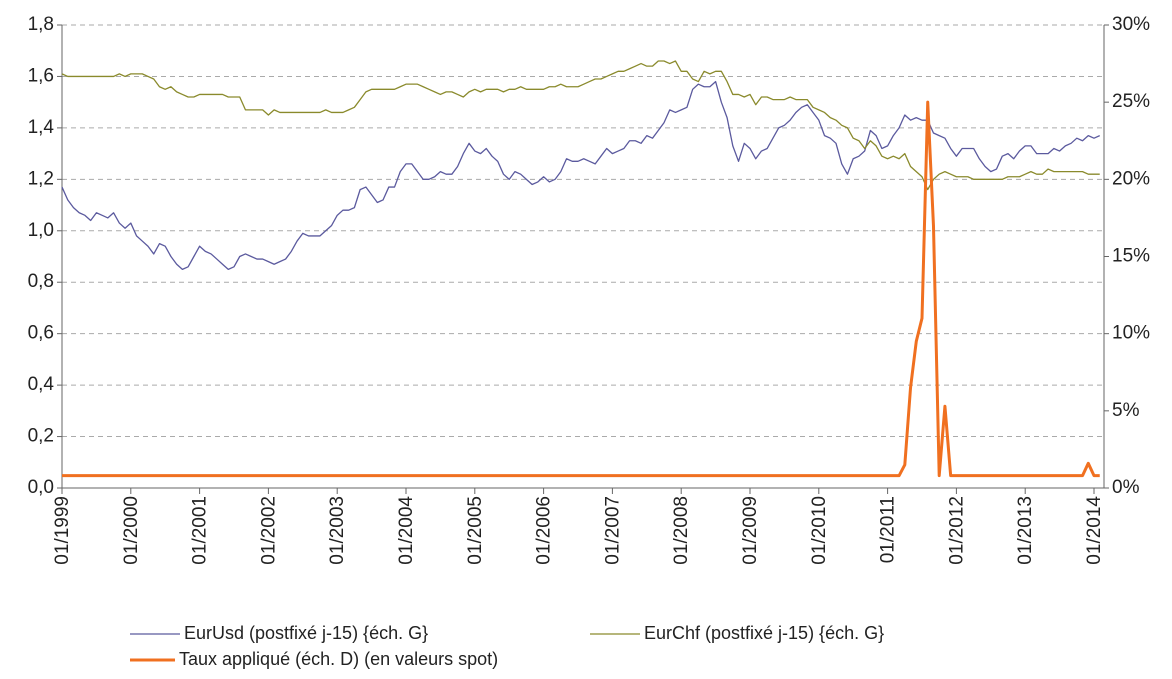 The width and height of the screenshot is (1172, 679). I want to click on x-tick-label: 01/2013, so click(1025, 530).